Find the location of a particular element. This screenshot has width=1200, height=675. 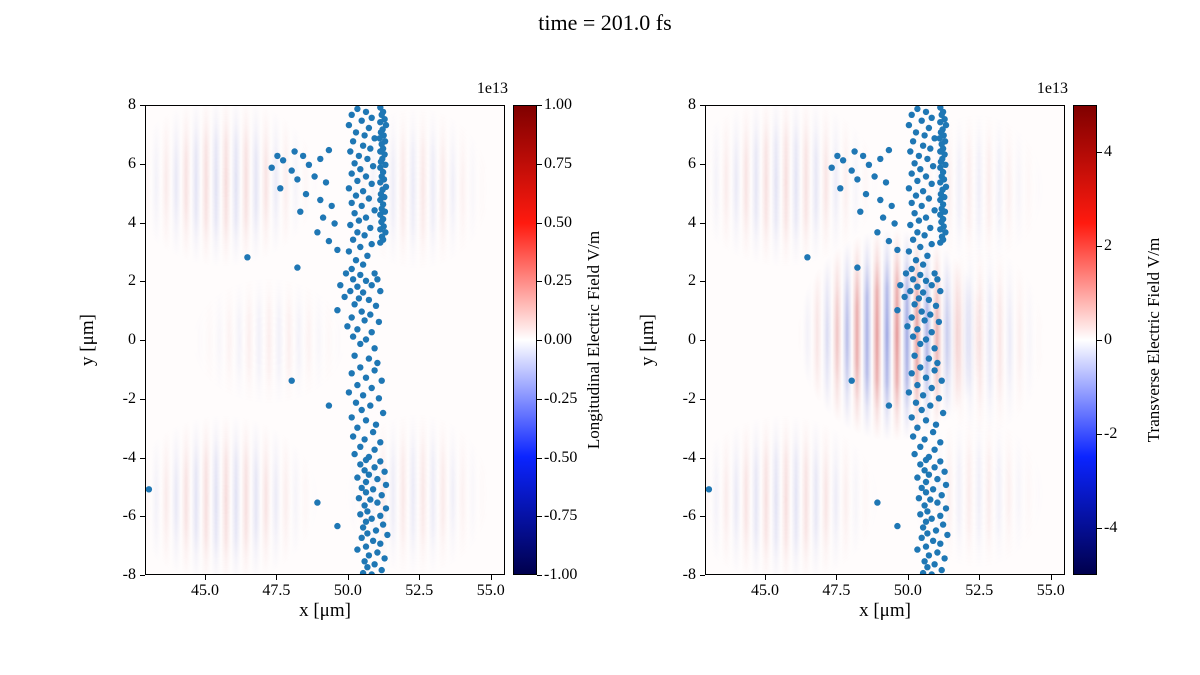

figure-title: time = 201.0 fs is located at coordinates (605, 22).